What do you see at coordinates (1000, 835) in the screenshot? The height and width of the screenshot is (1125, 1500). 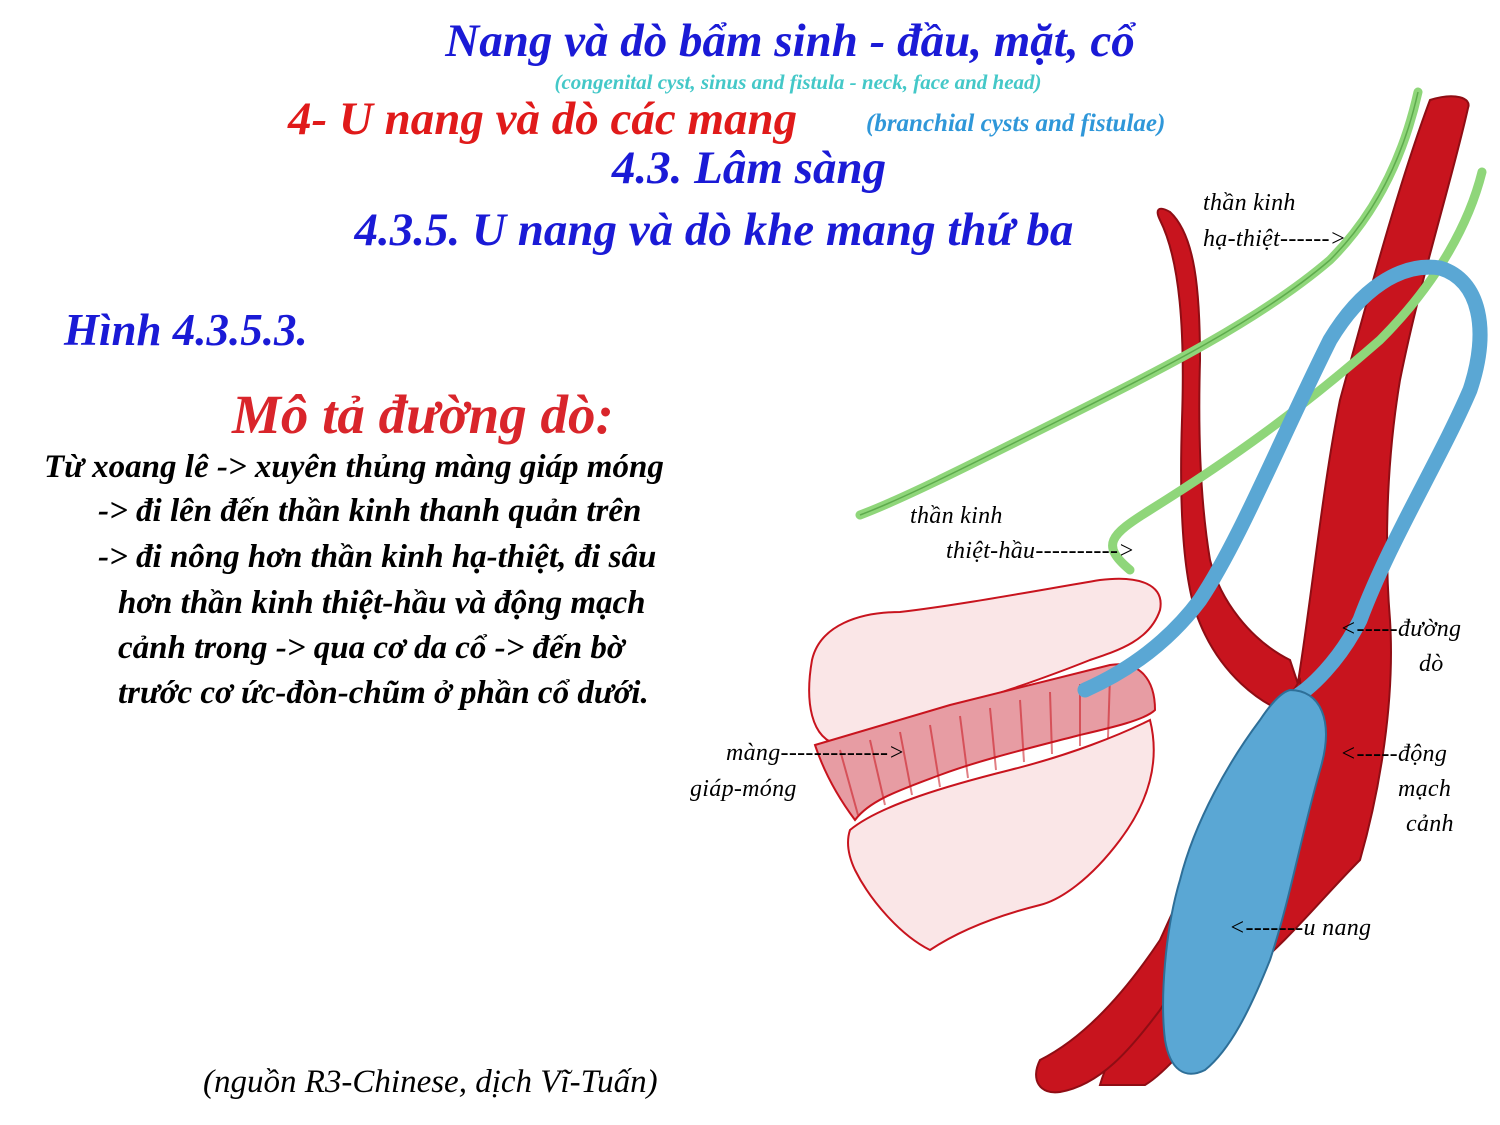 I see `thyroid-cartilage` at bounding box center [1000, 835].